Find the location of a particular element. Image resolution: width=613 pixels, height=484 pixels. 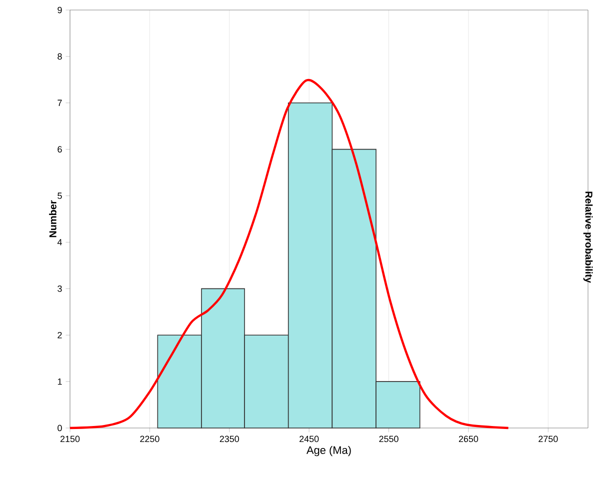

x-tick-label: 2550 is located at coordinates (388, 439).